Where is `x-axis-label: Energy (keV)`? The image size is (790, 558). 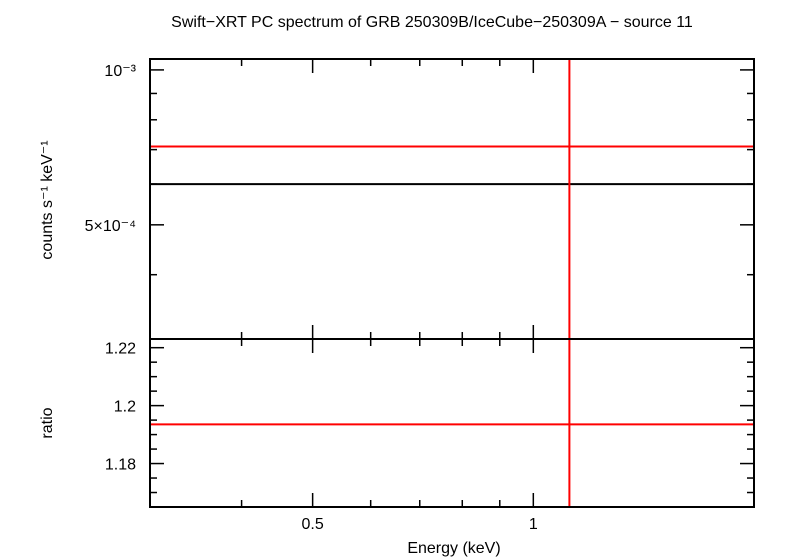
x-axis-label: Energy (keV) is located at coordinates (453, 548).